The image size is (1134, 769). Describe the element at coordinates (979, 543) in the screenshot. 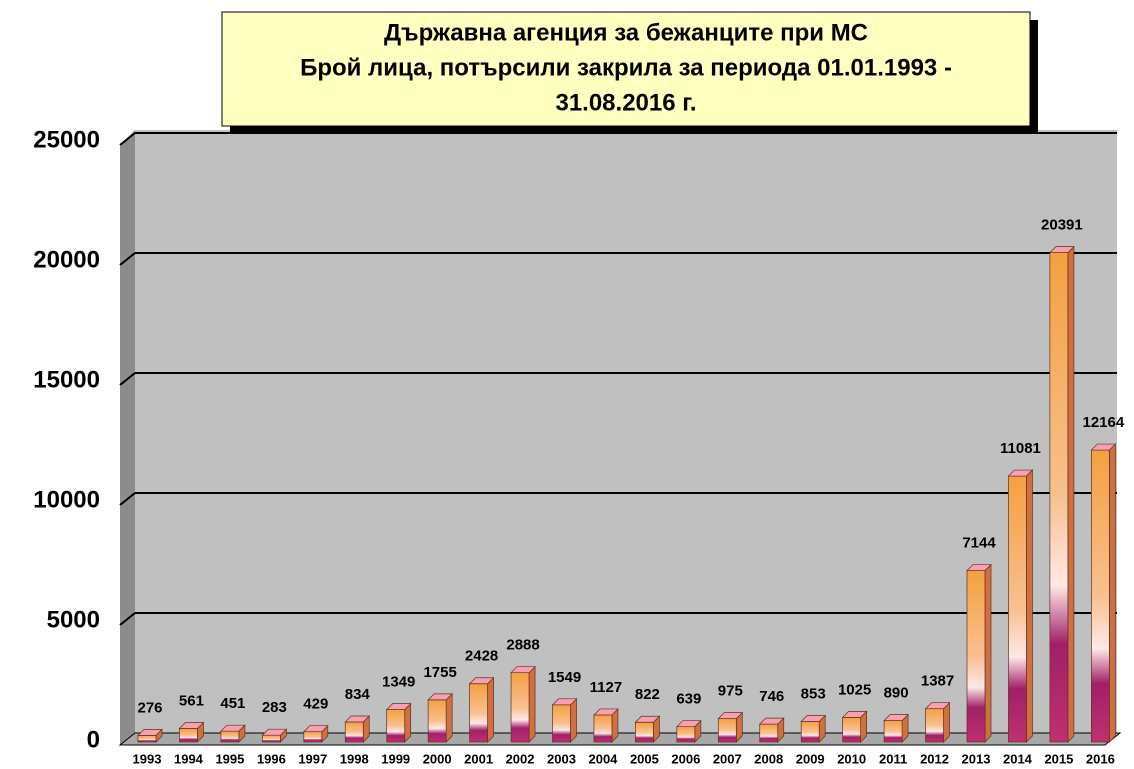

I see `value-label: 7144` at that location.